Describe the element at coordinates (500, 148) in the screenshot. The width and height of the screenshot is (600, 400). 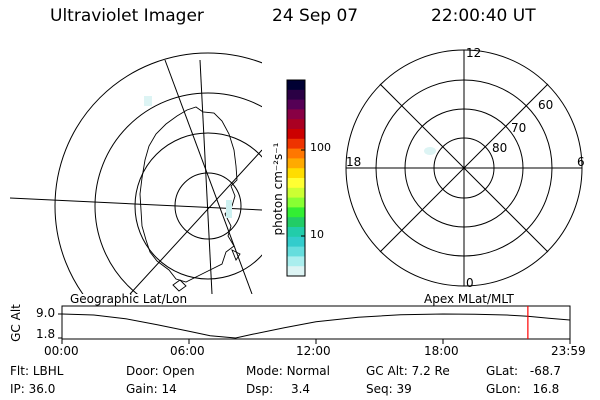
I see `lat-label-80: 80` at that location.